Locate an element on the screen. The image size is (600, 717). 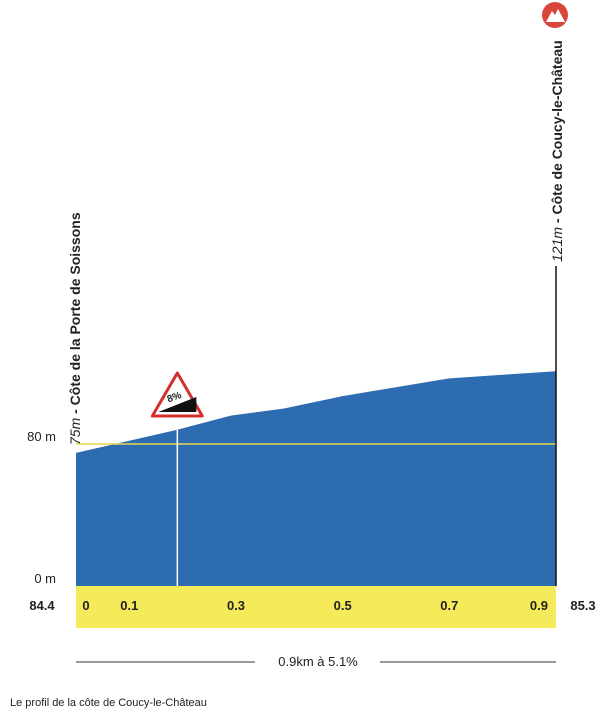
climb-name: - Côte de la Porte de Soissons is located at coordinates (75, 315).